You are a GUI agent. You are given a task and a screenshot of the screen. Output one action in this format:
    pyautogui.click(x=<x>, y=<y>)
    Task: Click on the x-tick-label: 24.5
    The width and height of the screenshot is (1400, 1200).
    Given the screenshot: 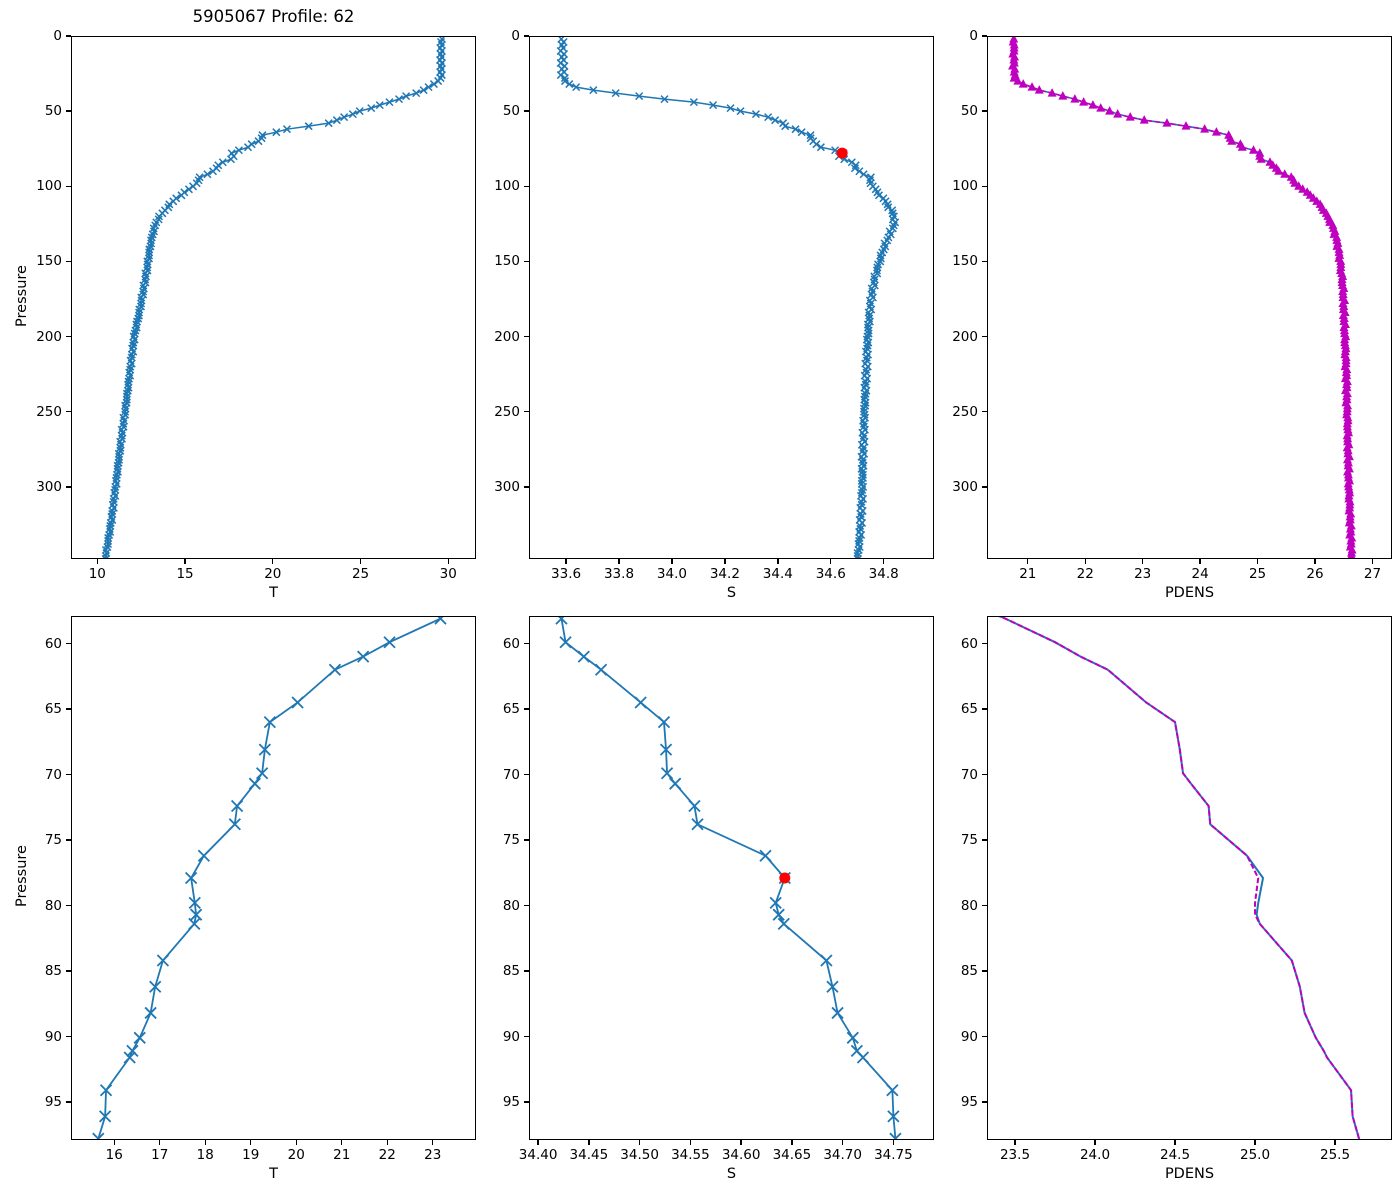 What is the action you would take?
    pyautogui.click(x=1175, y=1155)
    